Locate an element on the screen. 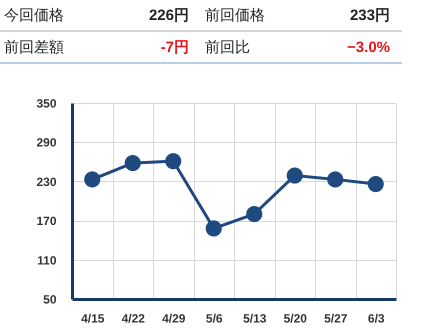 This screenshot has height=334, width=428. y-tick-label: 350 is located at coordinates (46, 103).